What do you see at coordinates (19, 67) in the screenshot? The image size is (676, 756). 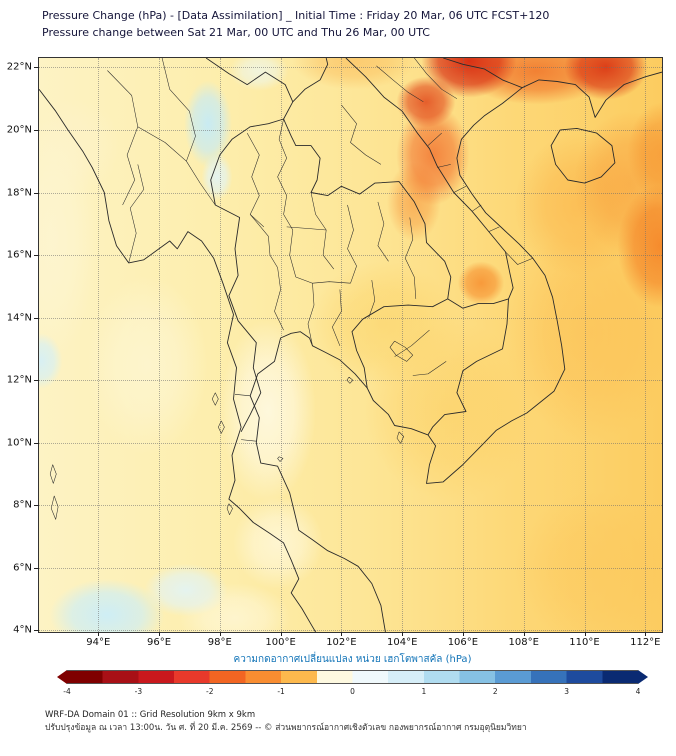 I see `y-axis-tick-label: 22°N` at bounding box center [19, 67].